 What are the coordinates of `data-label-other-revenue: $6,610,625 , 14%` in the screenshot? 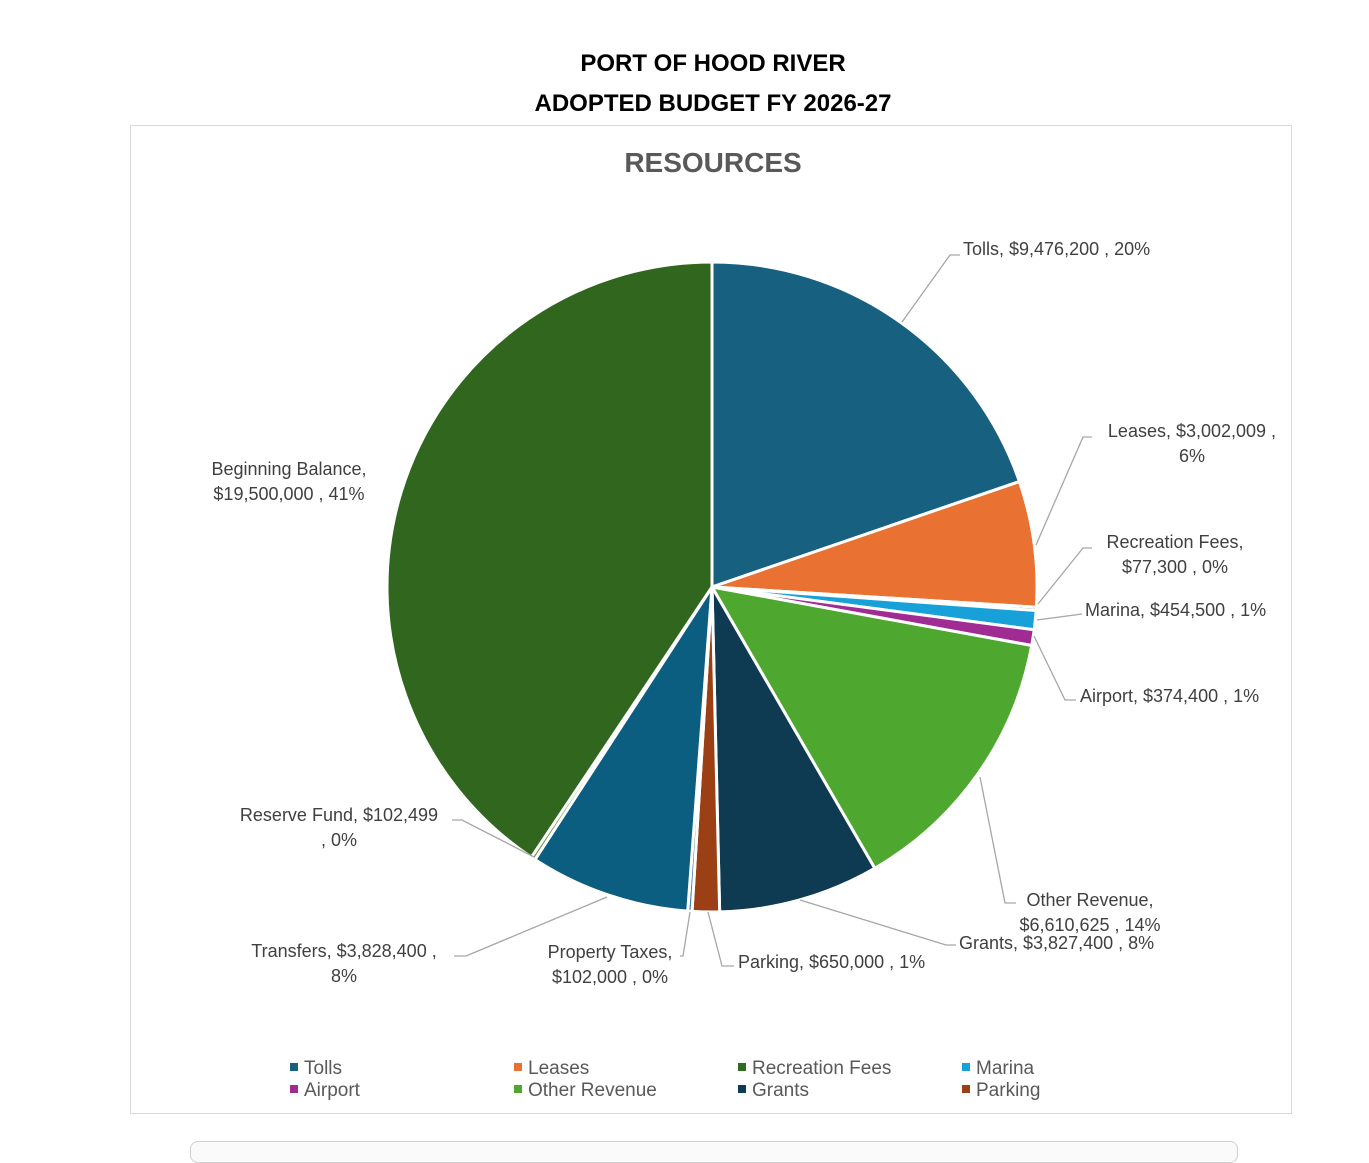 It's located at (1089, 925).